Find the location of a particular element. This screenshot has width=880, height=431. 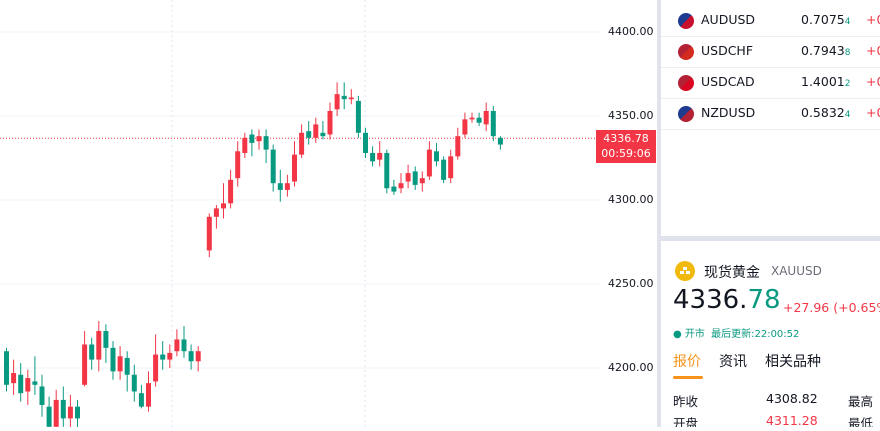

market-status: ● 开市 最后更新:22:00:52 is located at coordinates (736, 332).